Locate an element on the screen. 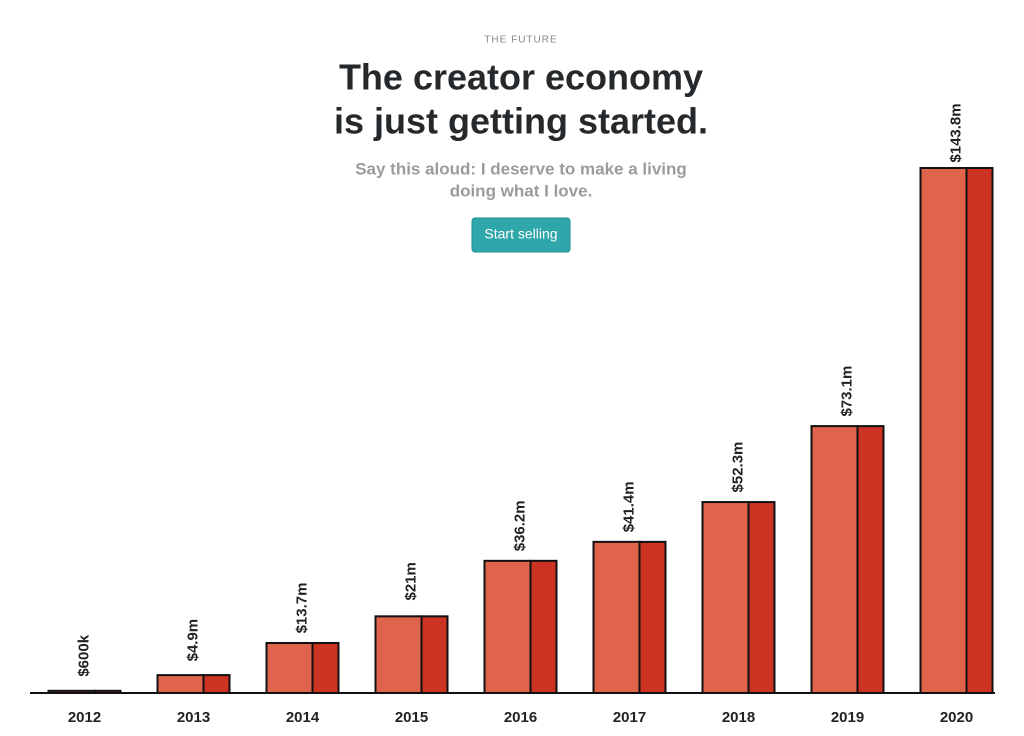 This screenshot has width=1024, height=736. eyebrow: THE FUTURE is located at coordinates (520, 40).